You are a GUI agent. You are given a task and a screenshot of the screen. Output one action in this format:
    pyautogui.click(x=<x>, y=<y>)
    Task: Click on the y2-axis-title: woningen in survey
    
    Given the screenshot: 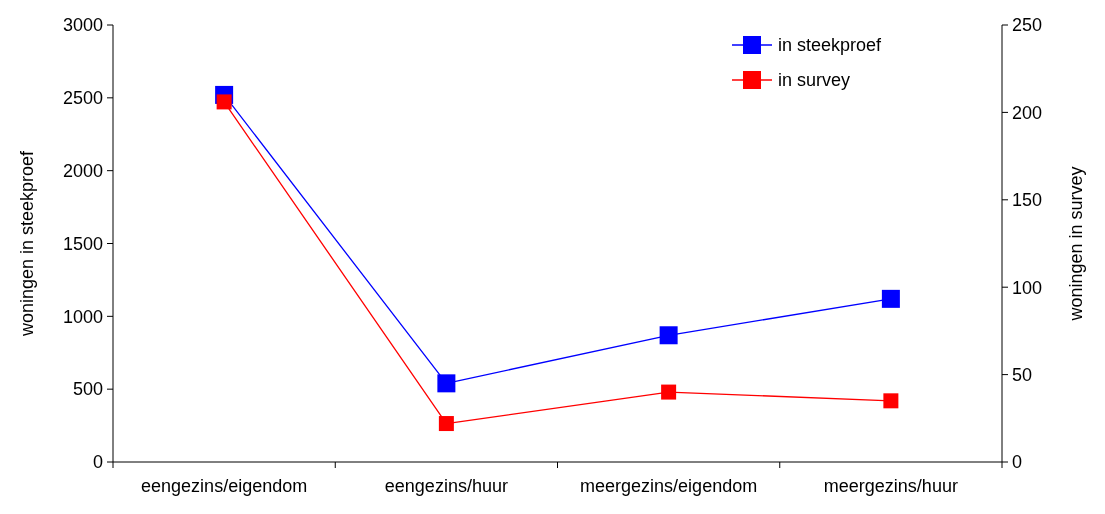 What is the action you would take?
    pyautogui.click(x=1076, y=244)
    